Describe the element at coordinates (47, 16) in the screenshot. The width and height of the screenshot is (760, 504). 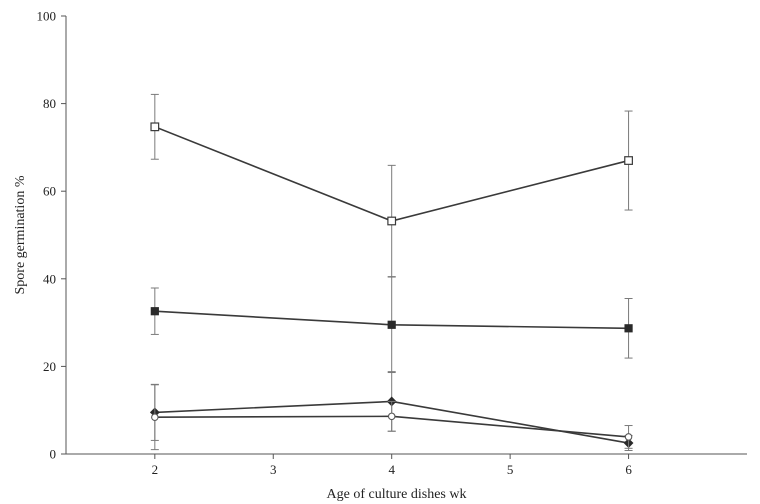
I see `y-tick-label-100: 100` at that location.